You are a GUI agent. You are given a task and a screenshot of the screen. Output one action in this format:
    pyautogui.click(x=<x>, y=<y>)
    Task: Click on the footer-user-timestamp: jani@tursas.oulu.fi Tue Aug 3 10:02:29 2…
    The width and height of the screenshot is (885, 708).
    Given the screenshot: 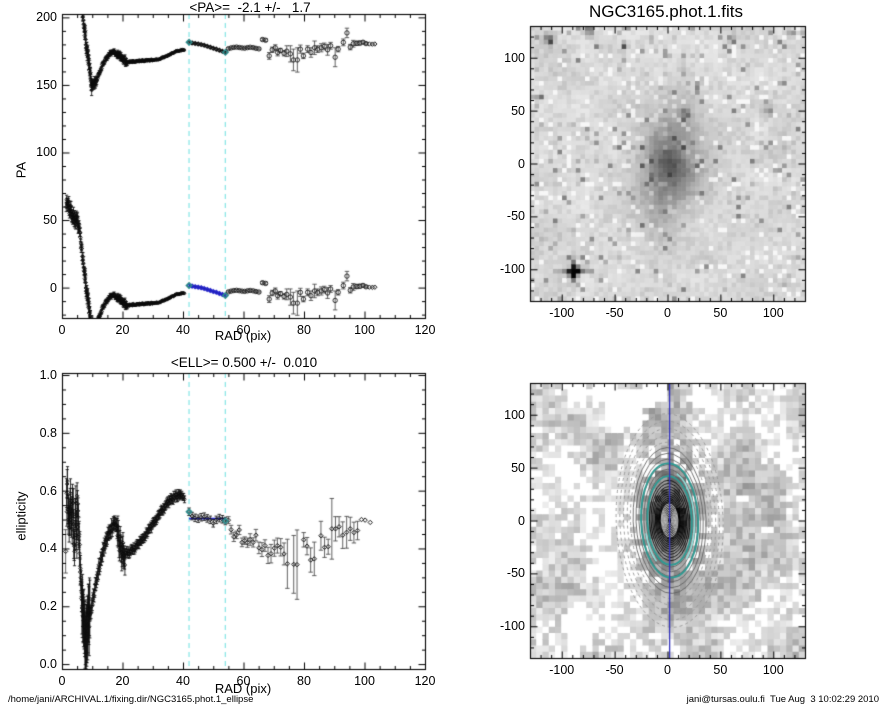 What is the action you would take?
    pyautogui.click(x=782, y=699)
    